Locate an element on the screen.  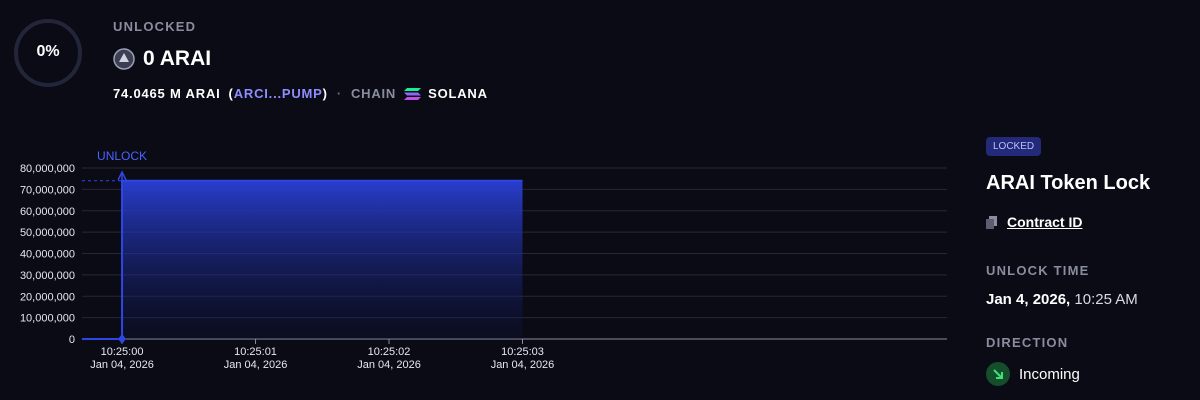
amount-row: 0 ARAI is located at coordinates (162, 59).